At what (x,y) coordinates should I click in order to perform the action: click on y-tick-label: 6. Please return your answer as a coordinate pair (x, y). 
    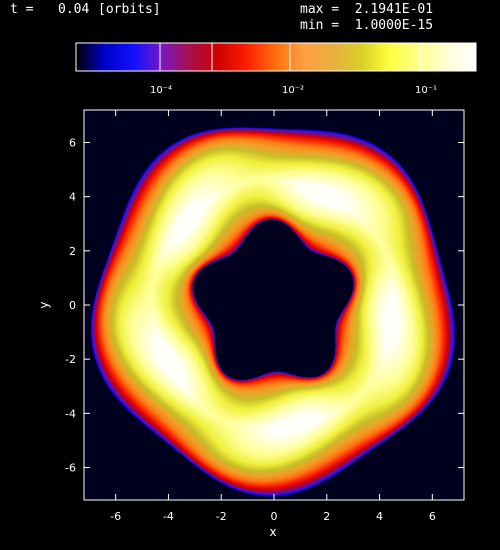
    Looking at the image, I should click on (72, 143).